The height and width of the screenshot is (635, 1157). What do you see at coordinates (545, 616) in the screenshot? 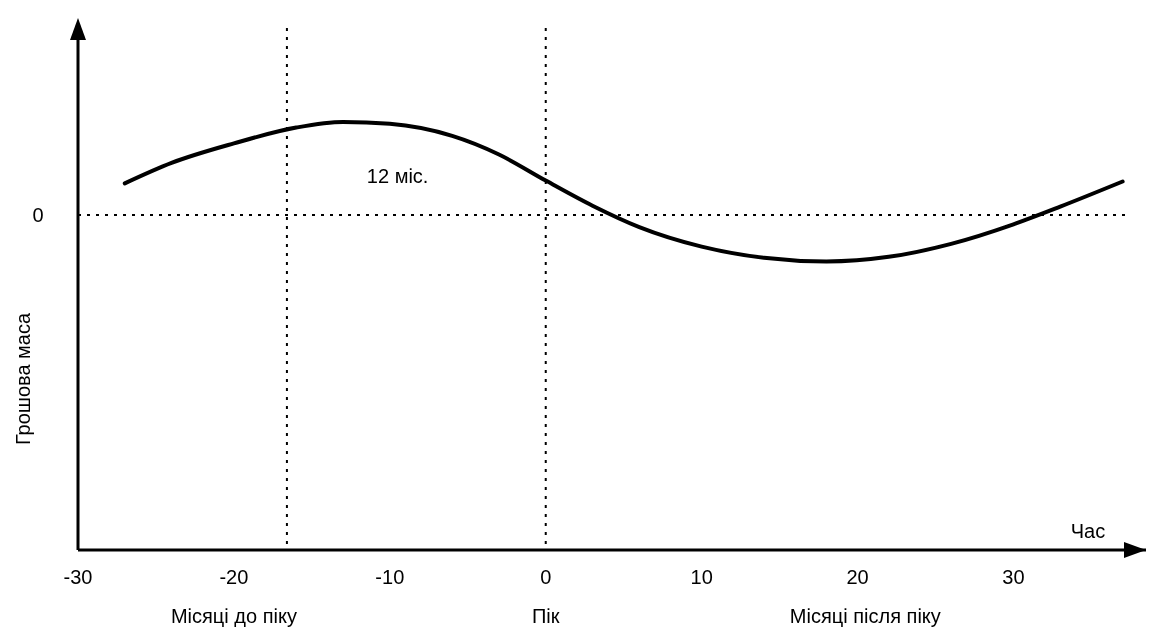
I see `text: Пік` at bounding box center [545, 616].